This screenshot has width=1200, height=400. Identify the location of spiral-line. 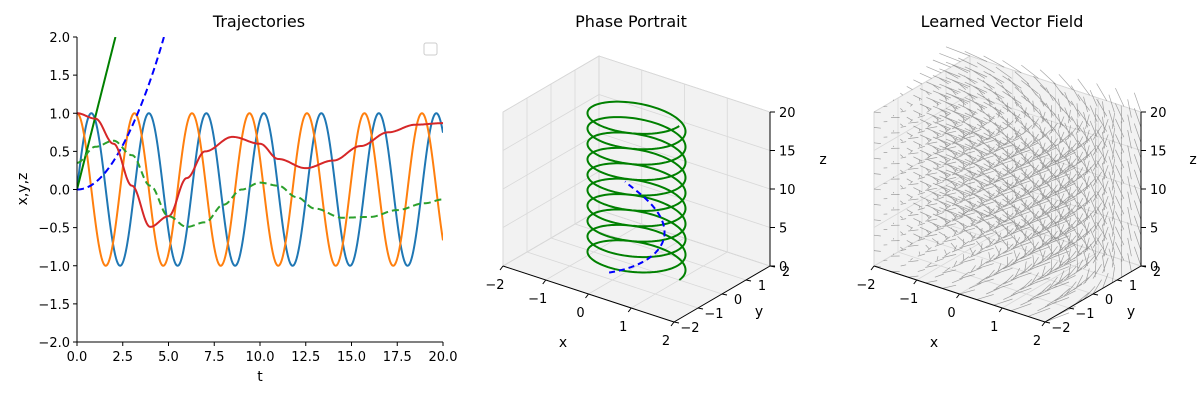
(637, 227).